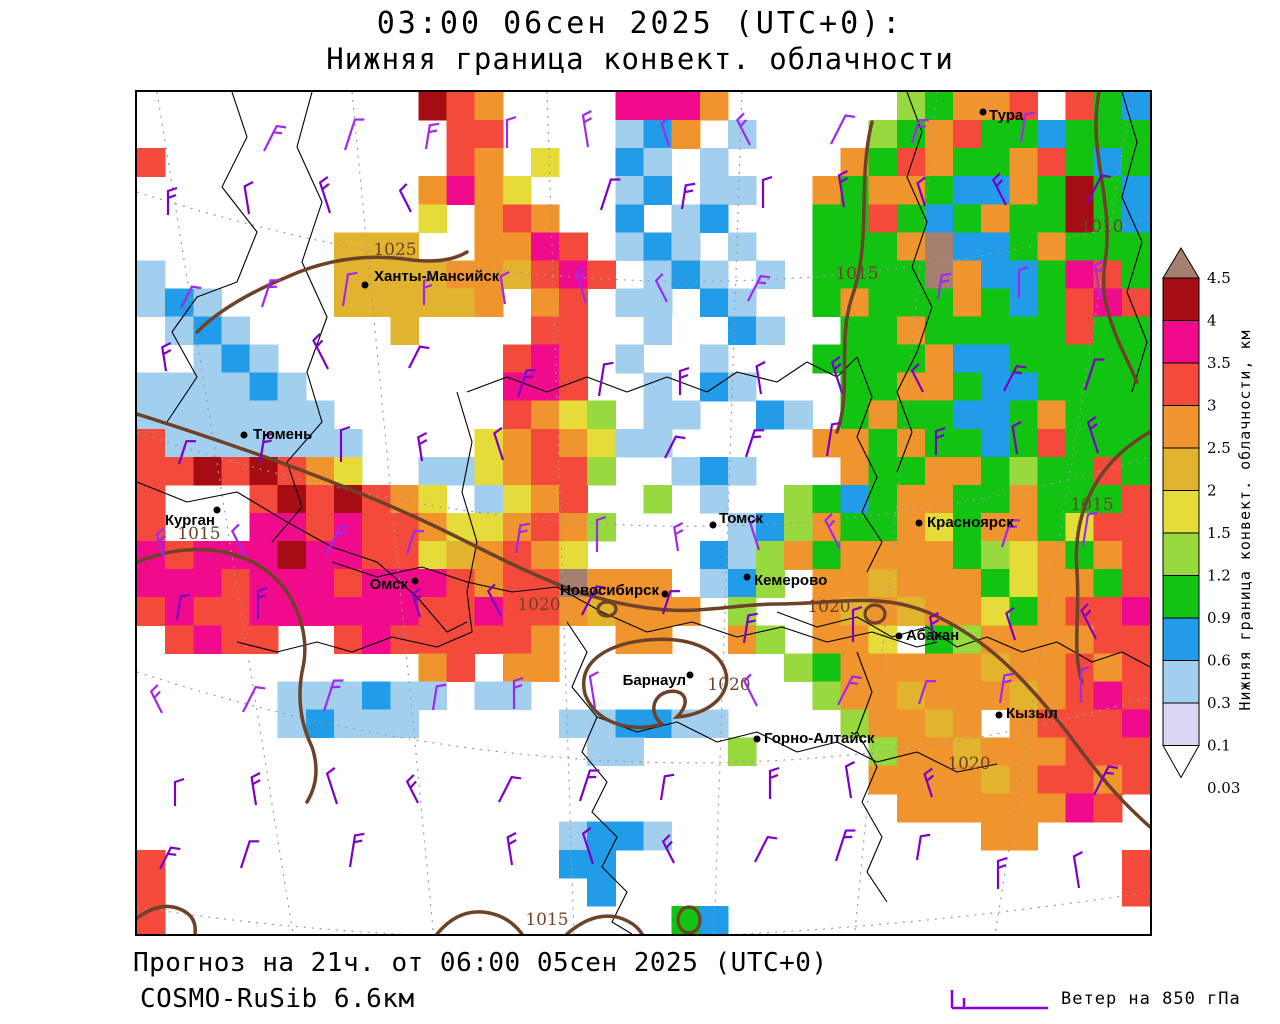 The image size is (1280, 1024). I want to click on city-label: Горно-Алтайск, so click(819, 738).